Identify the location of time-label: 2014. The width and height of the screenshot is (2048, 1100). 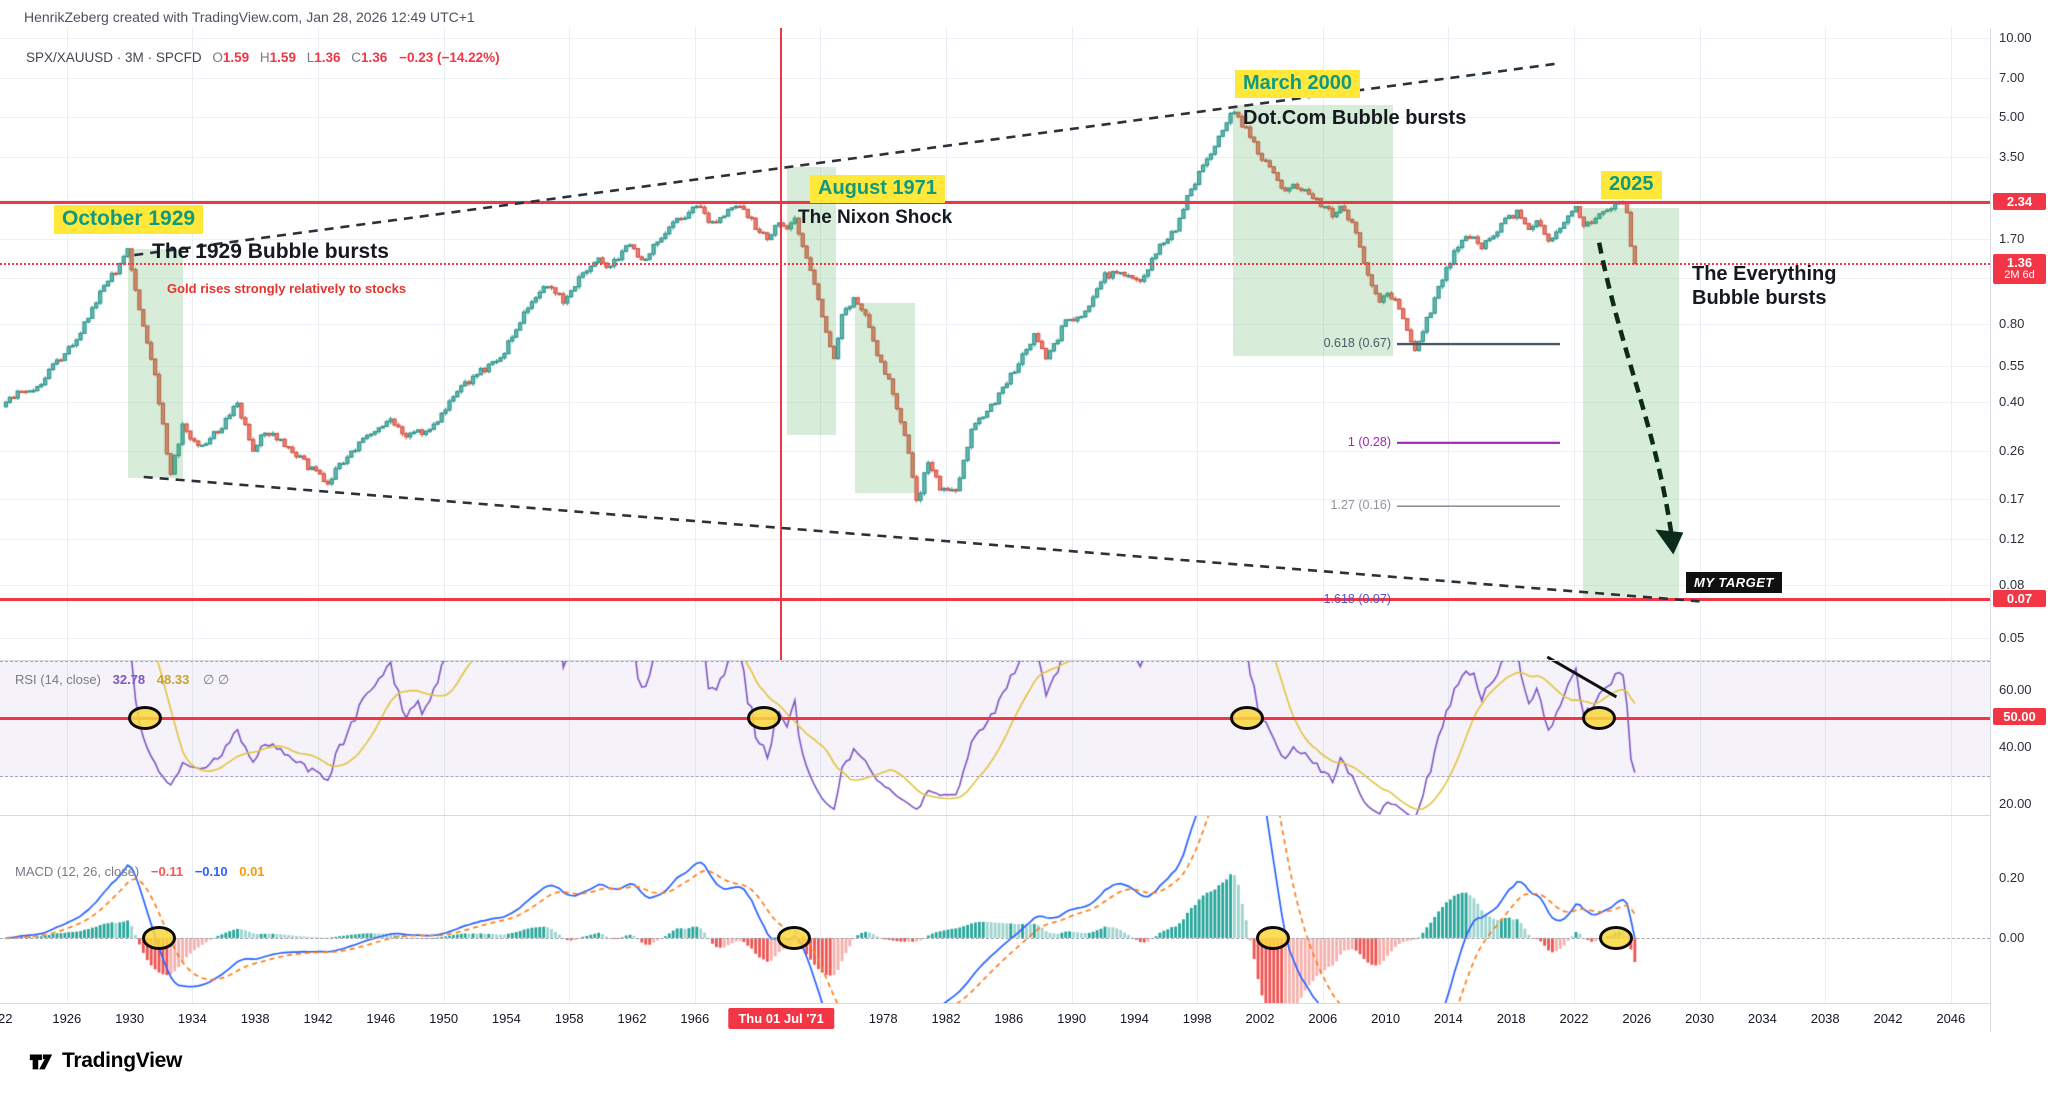
(1448, 1018).